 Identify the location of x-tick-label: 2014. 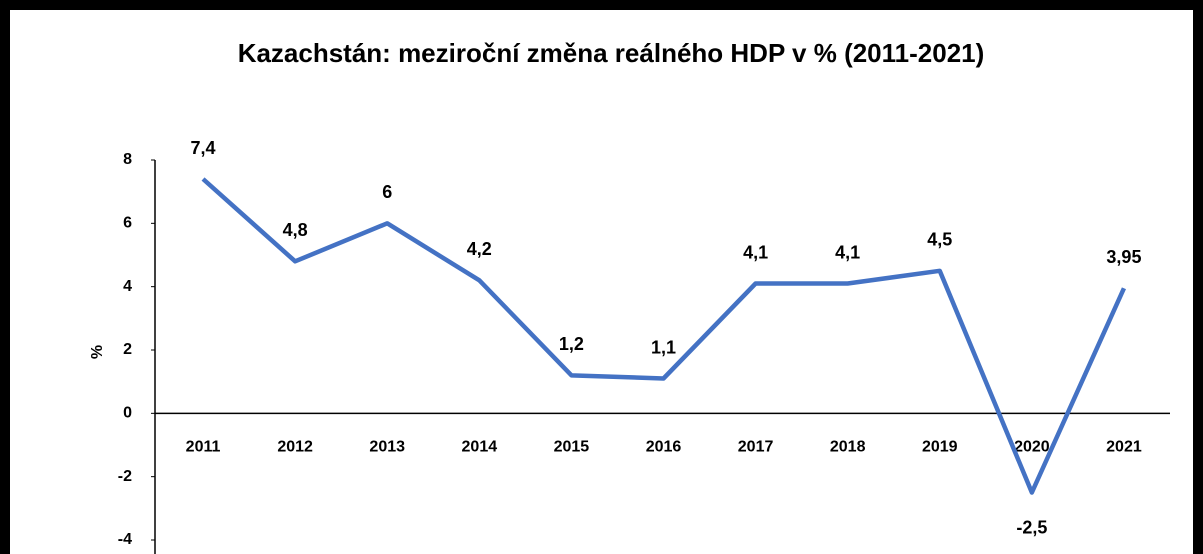
(480, 447).